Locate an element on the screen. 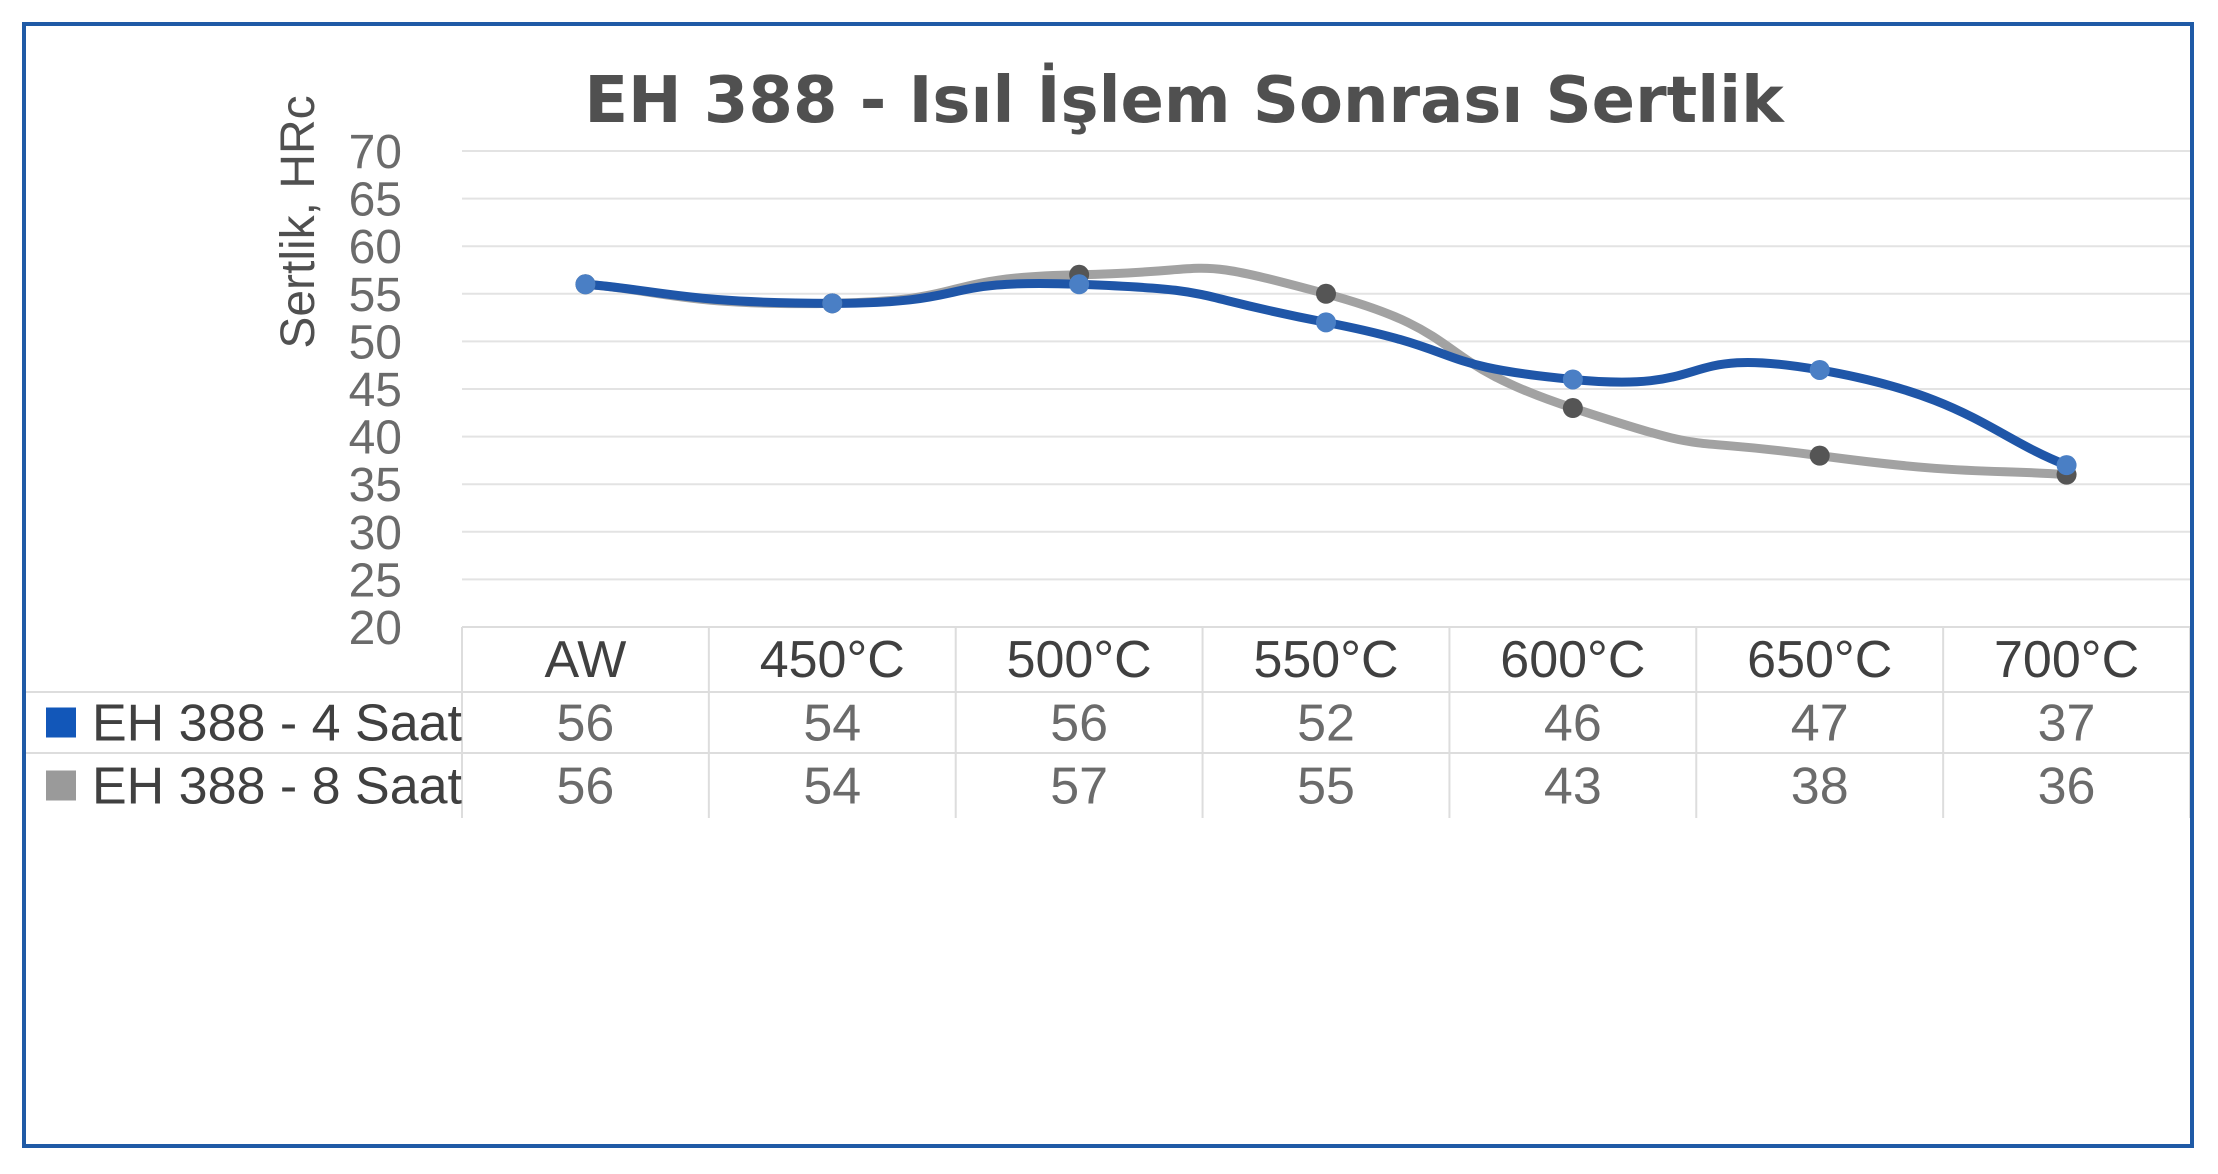 The width and height of the screenshot is (2218, 1174). y-tick-label: 40 is located at coordinates (375, 438).